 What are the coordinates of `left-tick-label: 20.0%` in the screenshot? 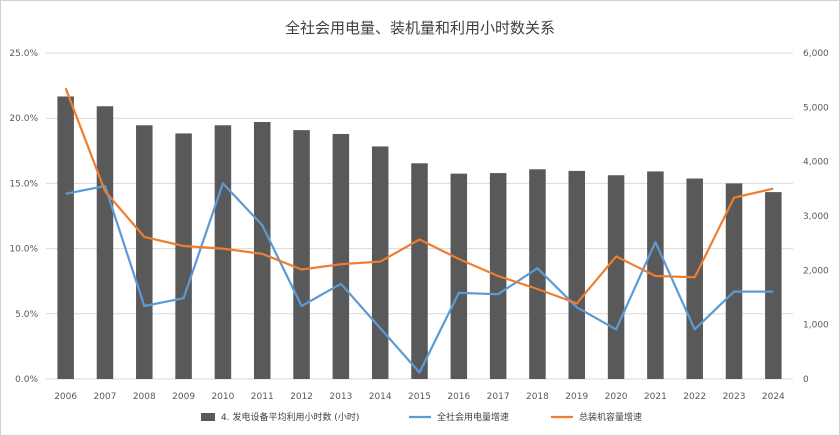 It's located at (23, 119).